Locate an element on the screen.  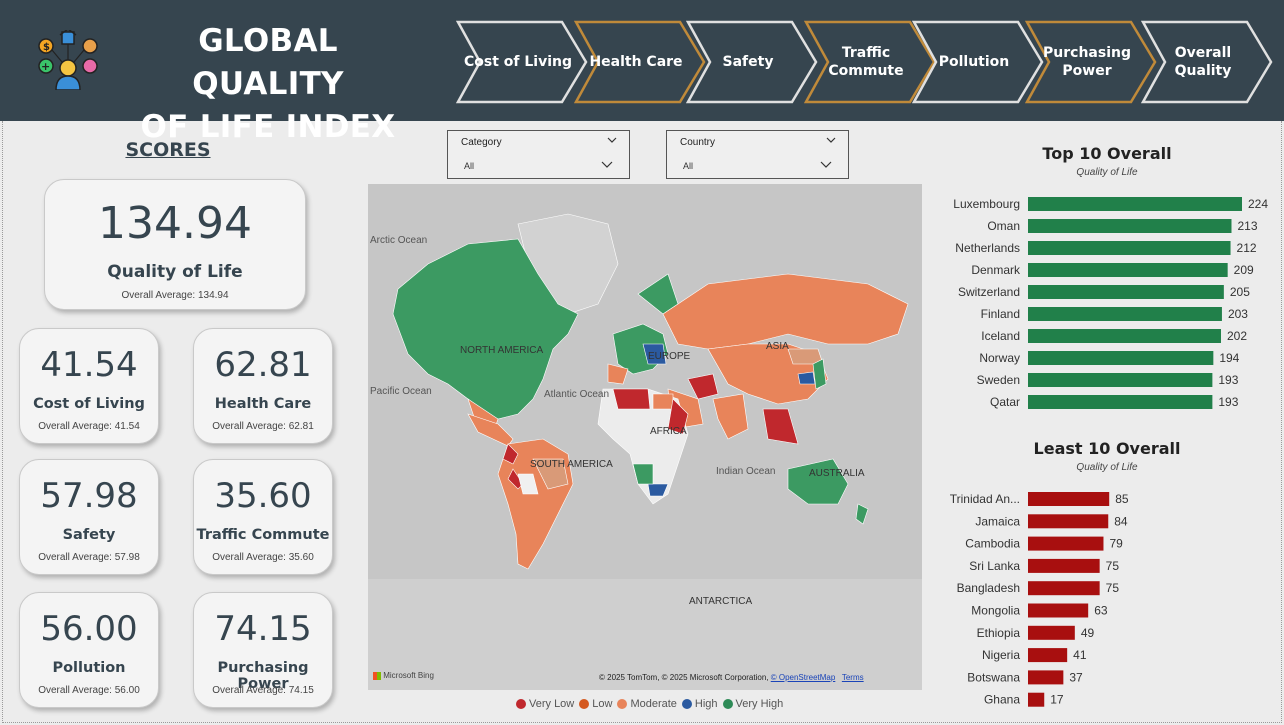
safety-card: 57.98 Safety Overall Average: 57.98 is located at coordinates (89, 517).